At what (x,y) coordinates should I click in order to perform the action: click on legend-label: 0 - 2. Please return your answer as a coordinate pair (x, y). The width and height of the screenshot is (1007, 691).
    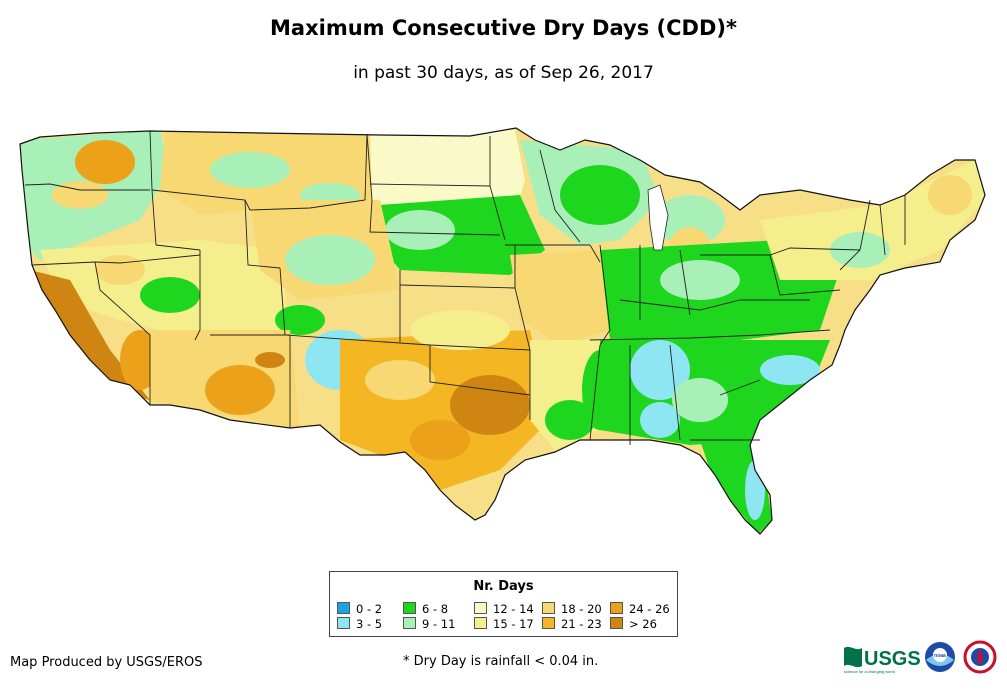
    Looking at the image, I should click on (369, 609).